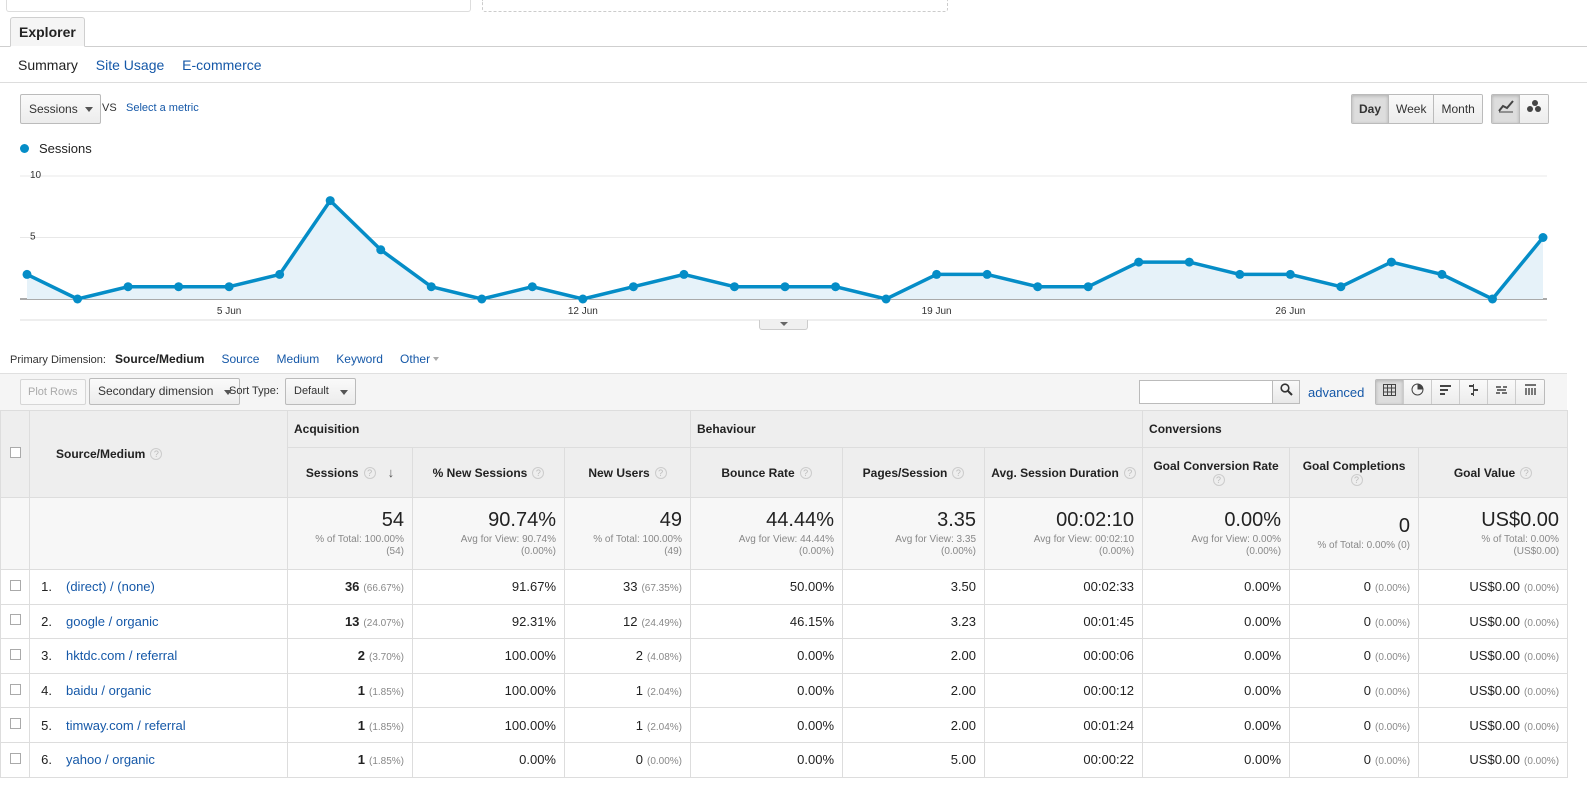  I want to click on column-header-goal-value: Goal Value?, so click(1493, 472).